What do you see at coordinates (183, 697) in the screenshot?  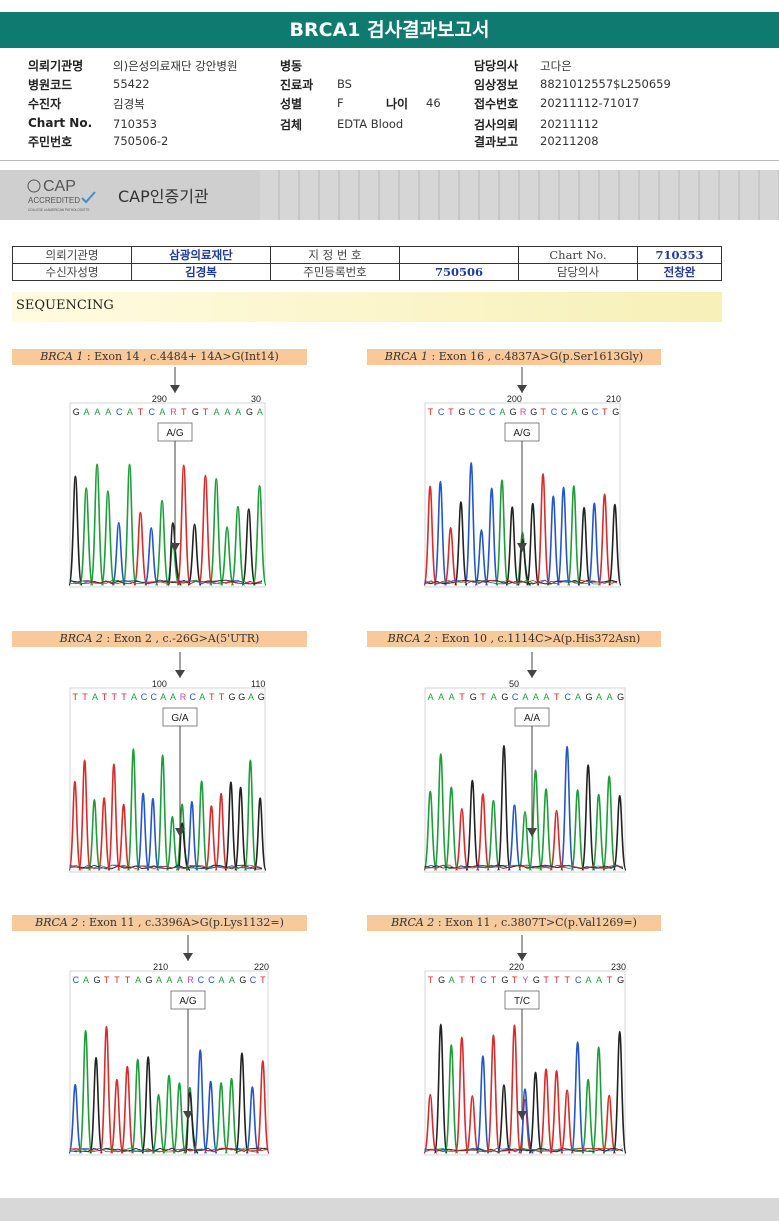 I see `base-call: R` at bounding box center [183, 697].